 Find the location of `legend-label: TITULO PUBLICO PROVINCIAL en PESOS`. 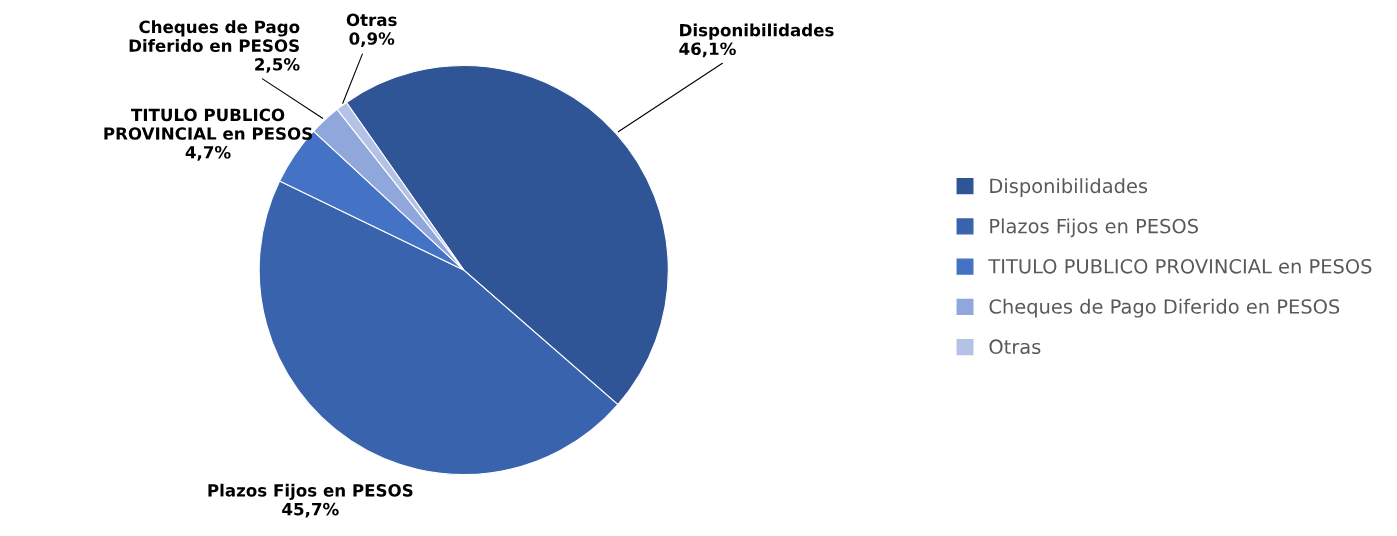

legend-label: TITULO PUBLICO PROVINCIAL en PESOS is located at coordinates (1180, 266).